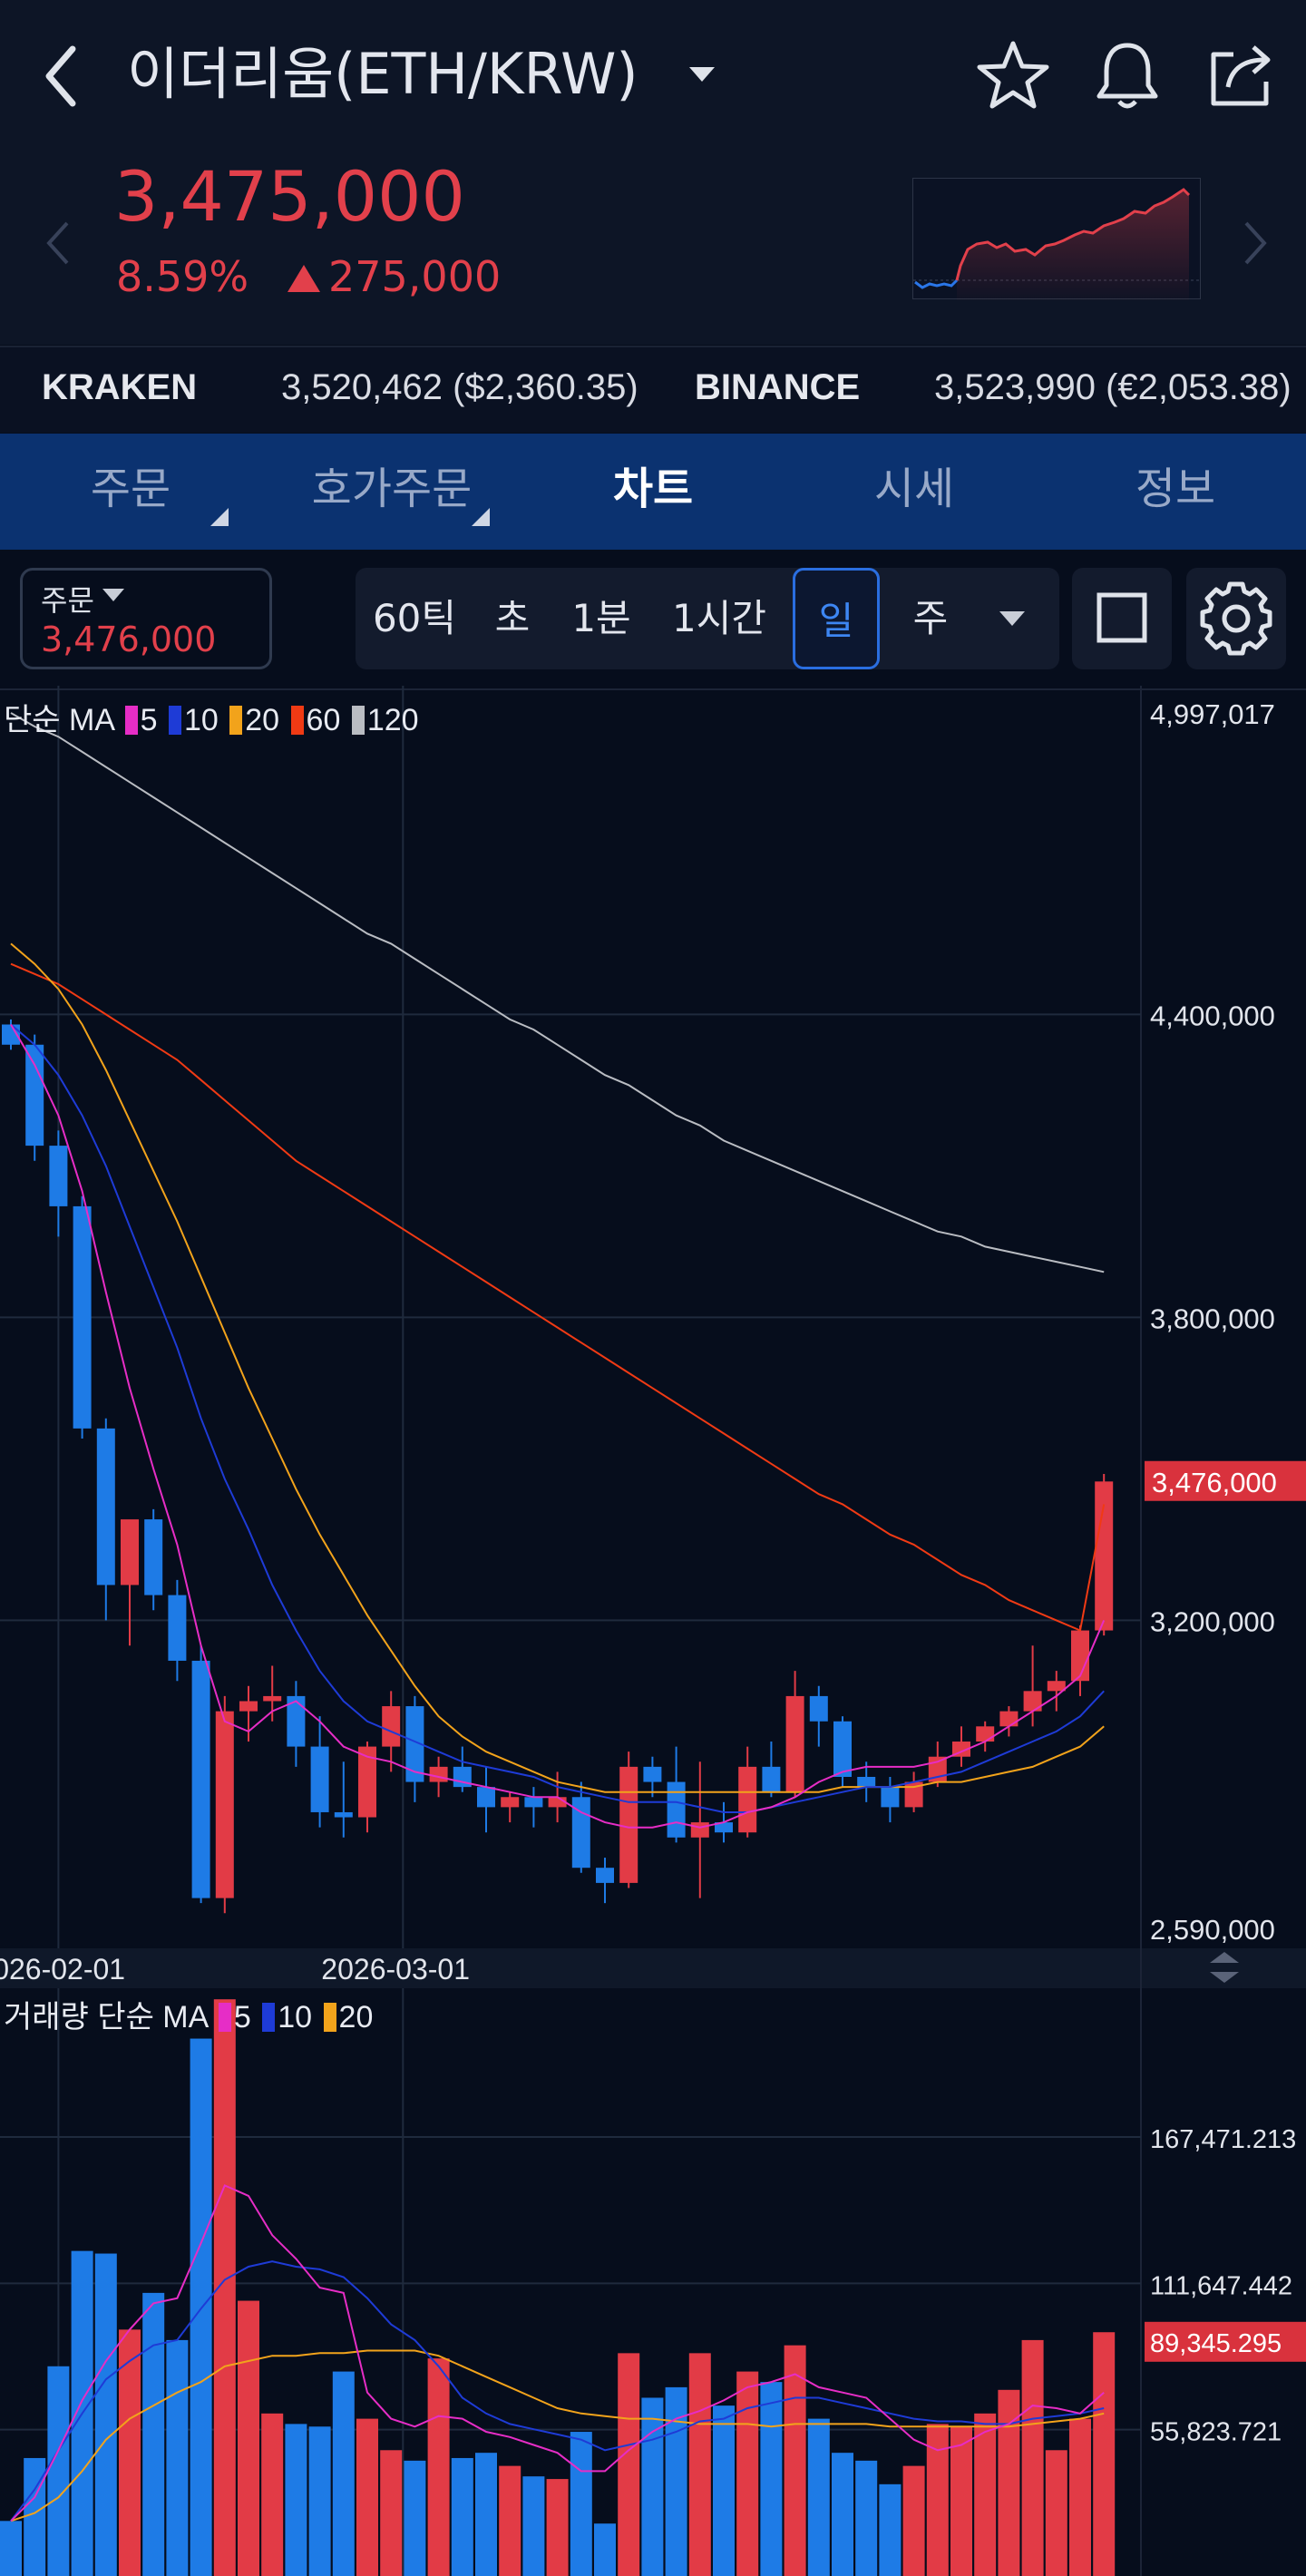 The height and width of the screenshot is (2576, 1306). Describe the element at coordinates (1223, 2139) in the screenshot. I see `volume-axis-label: 167,471.213` at that location.